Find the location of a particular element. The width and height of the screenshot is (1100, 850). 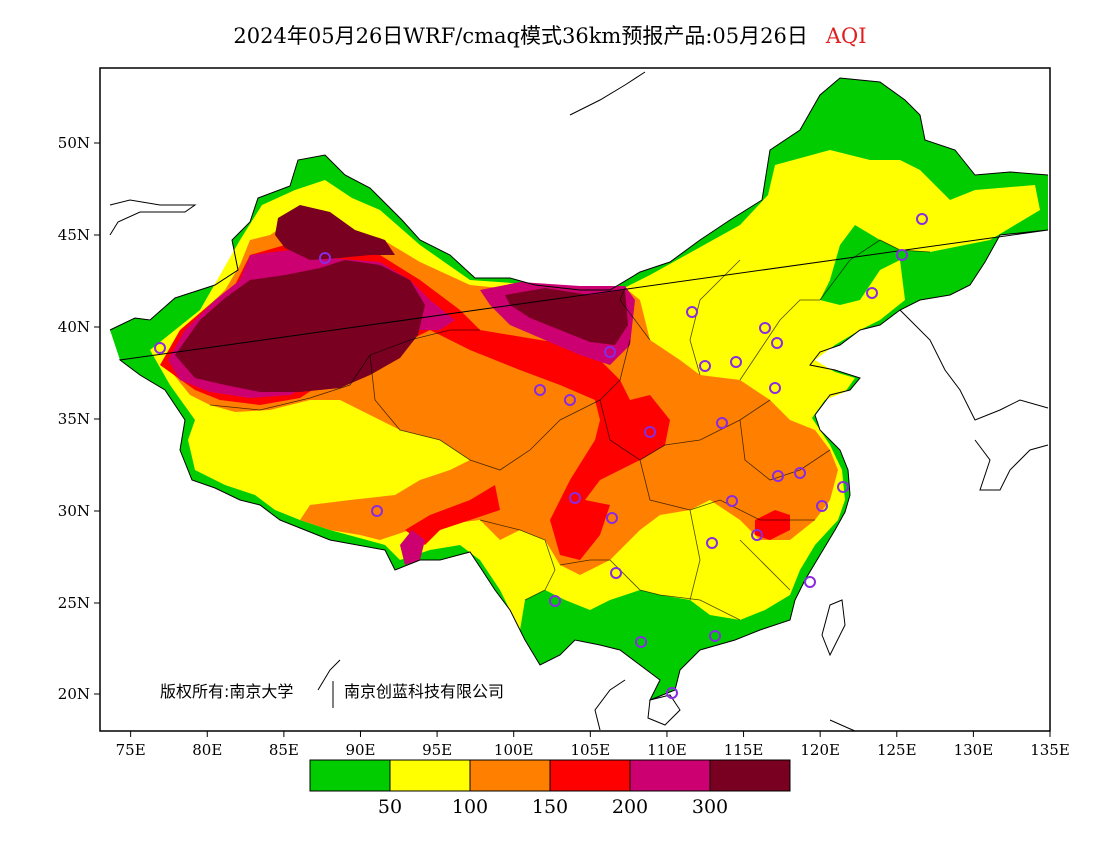

zone-hazardous-junggar is located at coordinates (335, 232).